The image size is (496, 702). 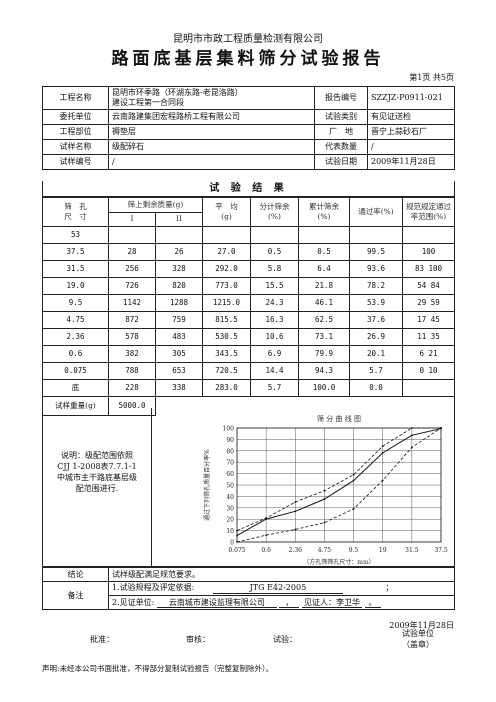 I want to click on conclusion-text: 试样级配满足规范要求。, so click(x=281, y=574).